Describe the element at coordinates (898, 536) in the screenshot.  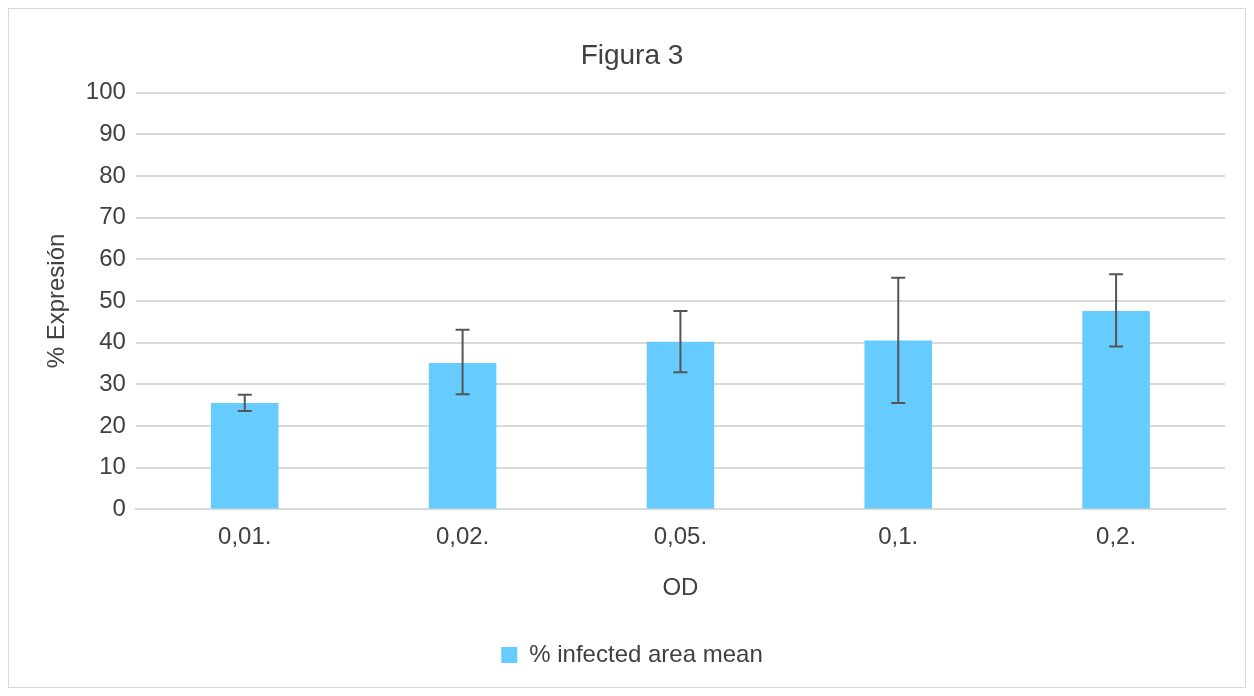
I see `x-tick-label: 0,1.` at that location.